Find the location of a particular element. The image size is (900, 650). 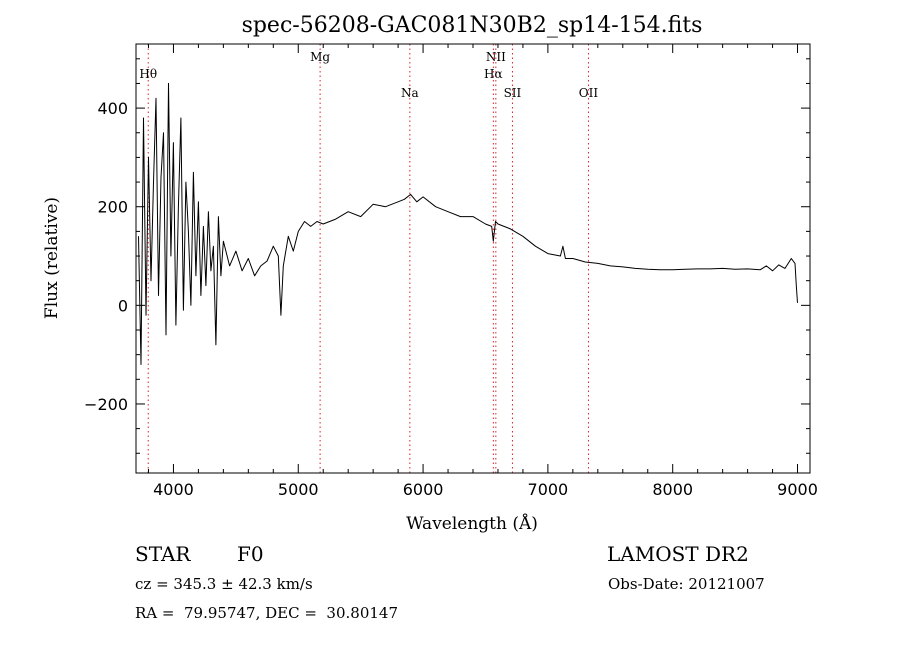

marker-label: Na is located at coordinates (410, 93).